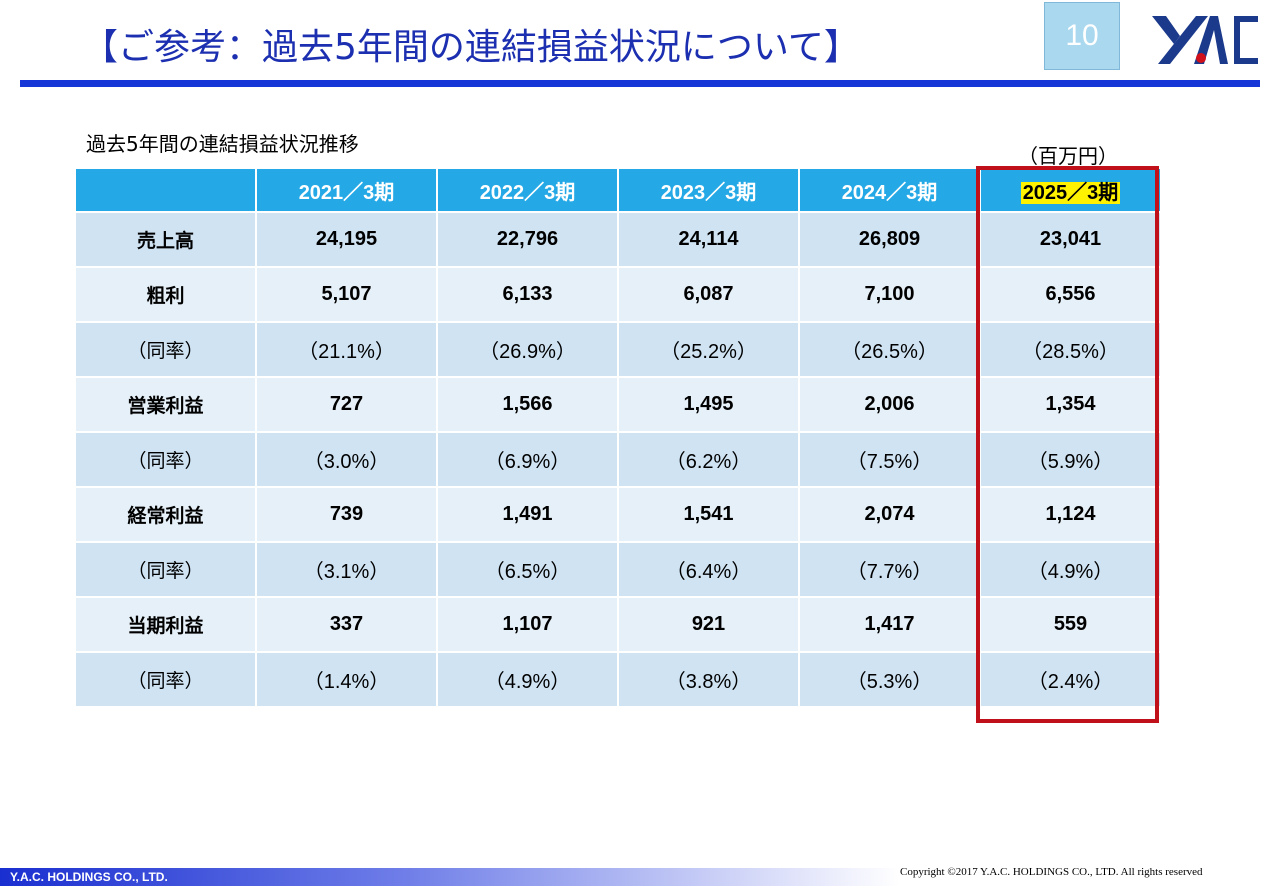 This screenshot has height=886, width=1280. I want to click on table-cell: 22,796, so click(527, 239).